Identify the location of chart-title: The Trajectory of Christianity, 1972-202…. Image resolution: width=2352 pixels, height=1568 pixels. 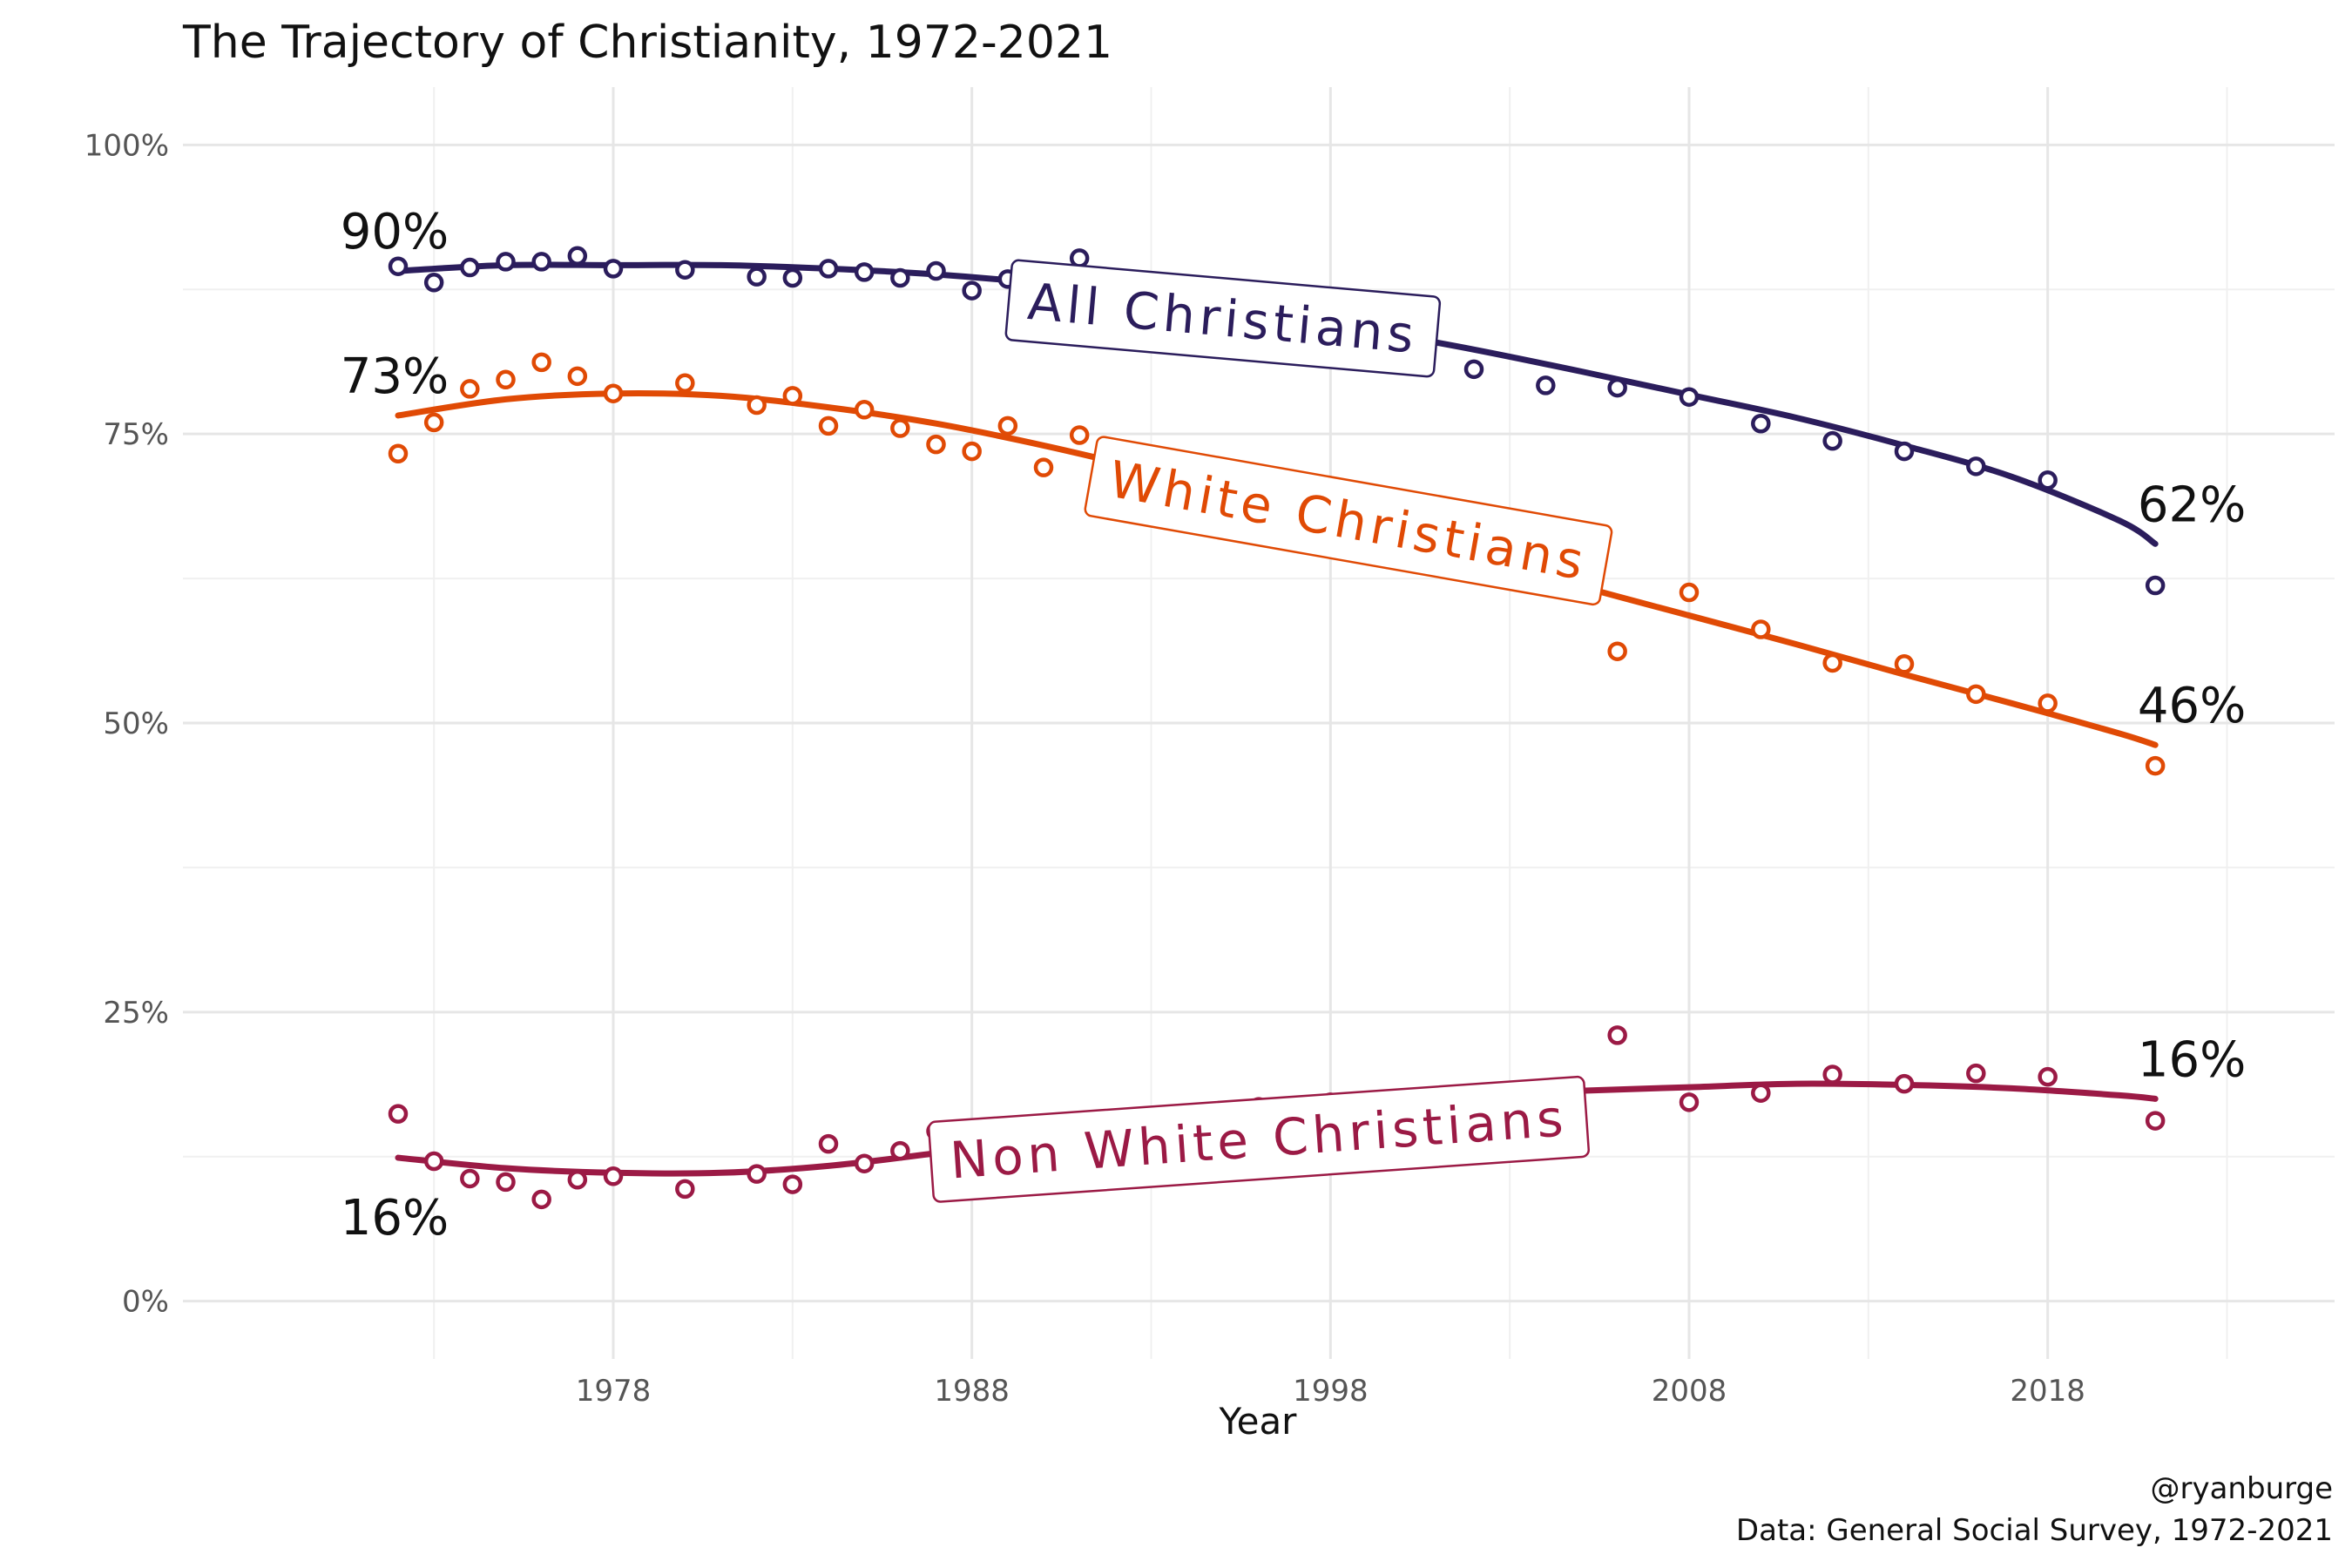
(647, 43).